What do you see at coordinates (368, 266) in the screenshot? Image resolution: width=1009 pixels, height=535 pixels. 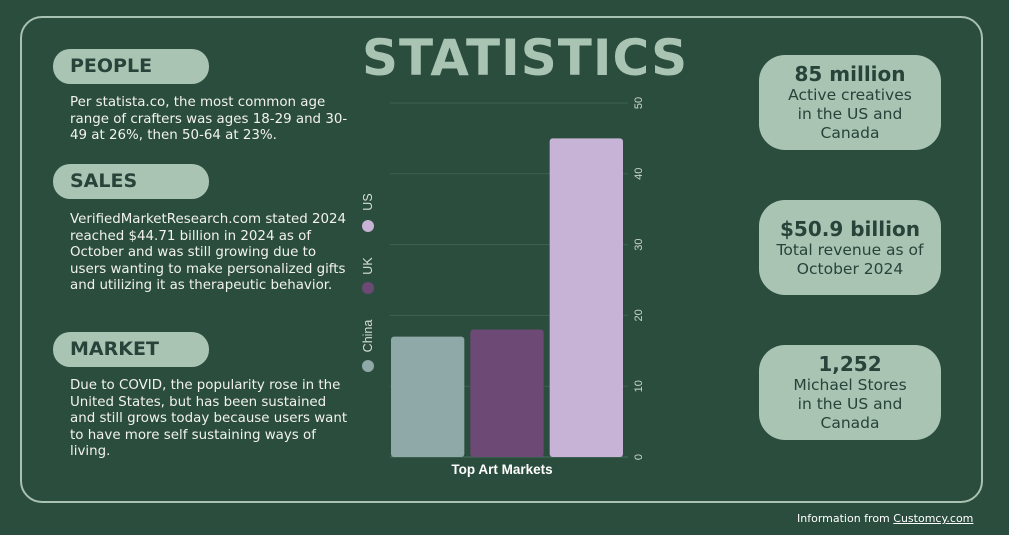 I see `legend-label-uk: UK` at bounding box center [368, 266].